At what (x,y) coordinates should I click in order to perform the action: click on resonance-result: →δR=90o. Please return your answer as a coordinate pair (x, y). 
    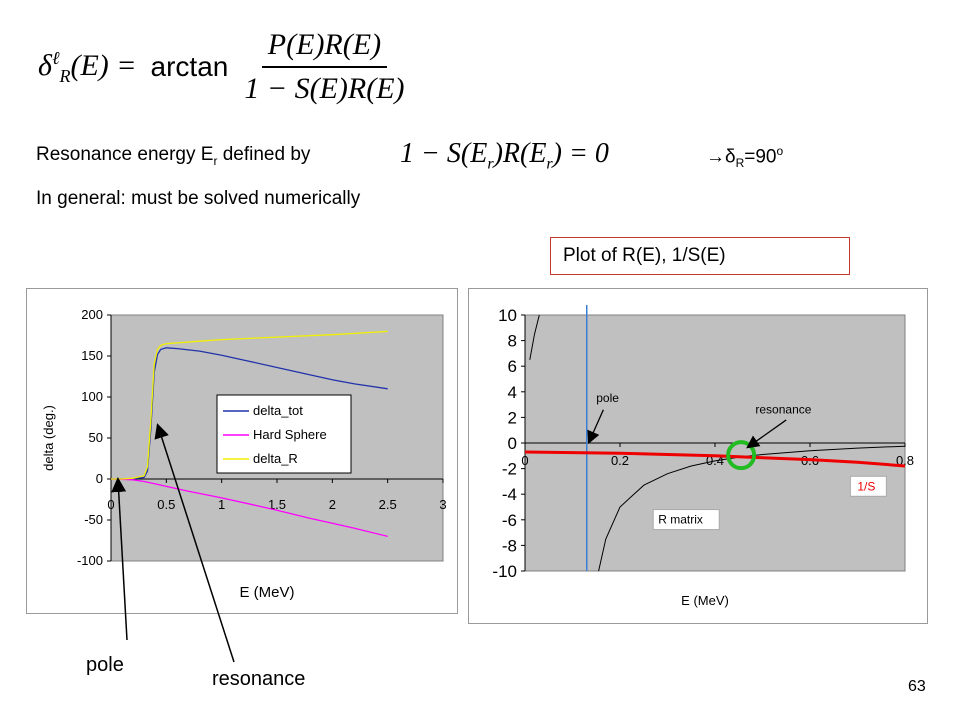
    Looking at the image, I should click on (745, 157).